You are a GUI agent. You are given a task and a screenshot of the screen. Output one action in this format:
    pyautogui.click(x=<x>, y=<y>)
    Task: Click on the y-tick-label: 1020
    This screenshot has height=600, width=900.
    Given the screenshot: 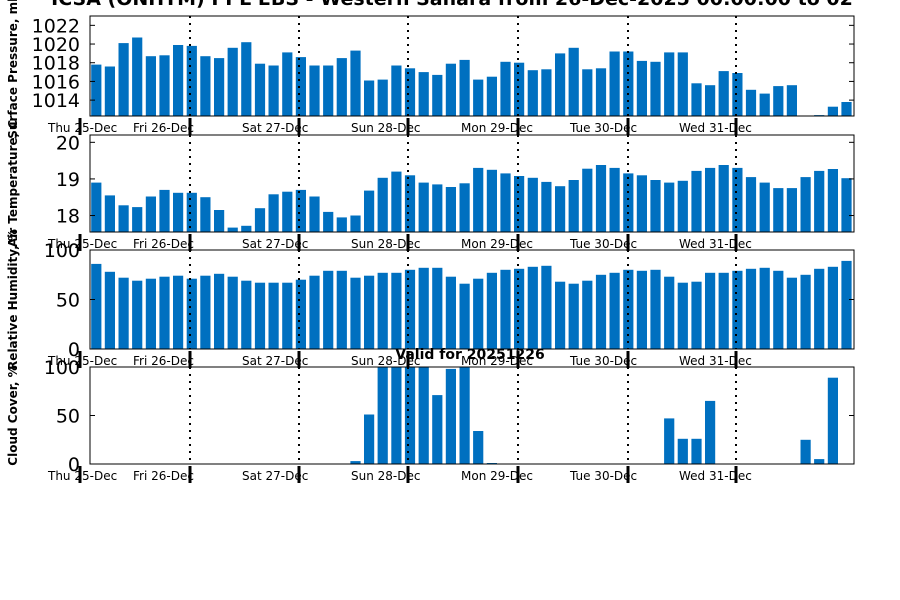 What is the action you would take?
    pyautogui.click(x=56, y=45)
    